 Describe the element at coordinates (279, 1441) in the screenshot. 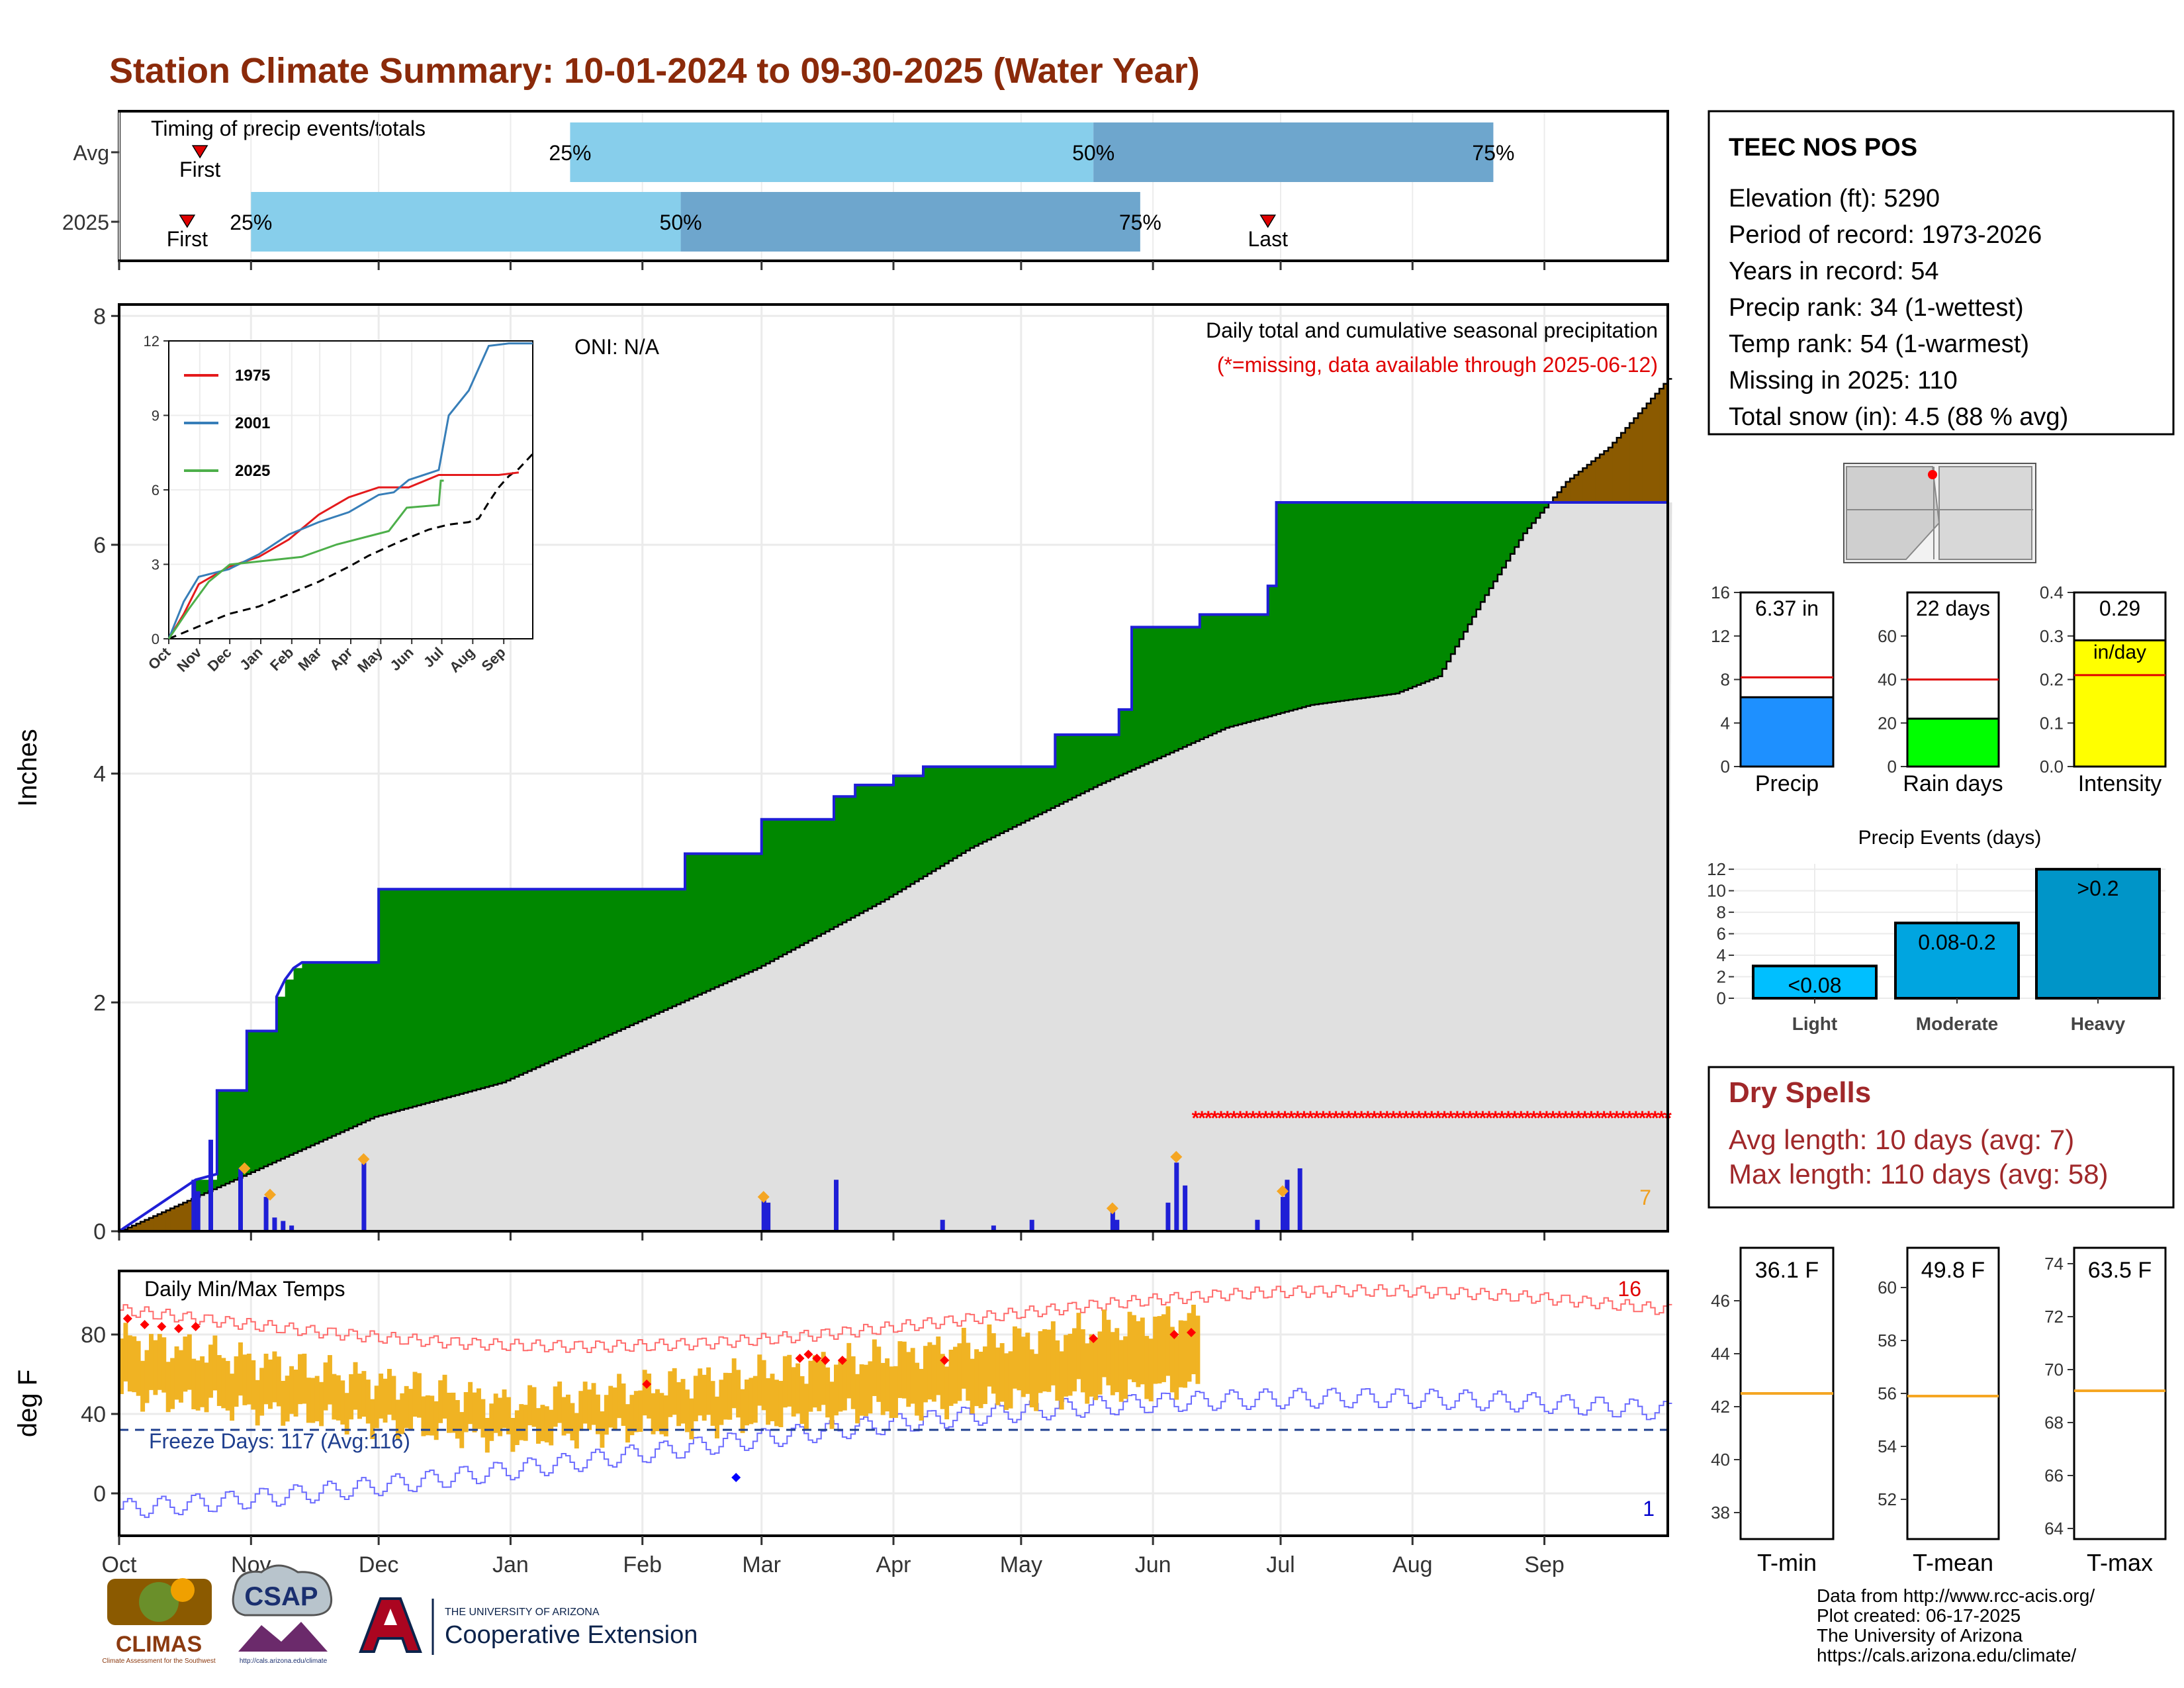

I see `freeze-label: Freeze Days: 117 (Avg:116)` at that location.